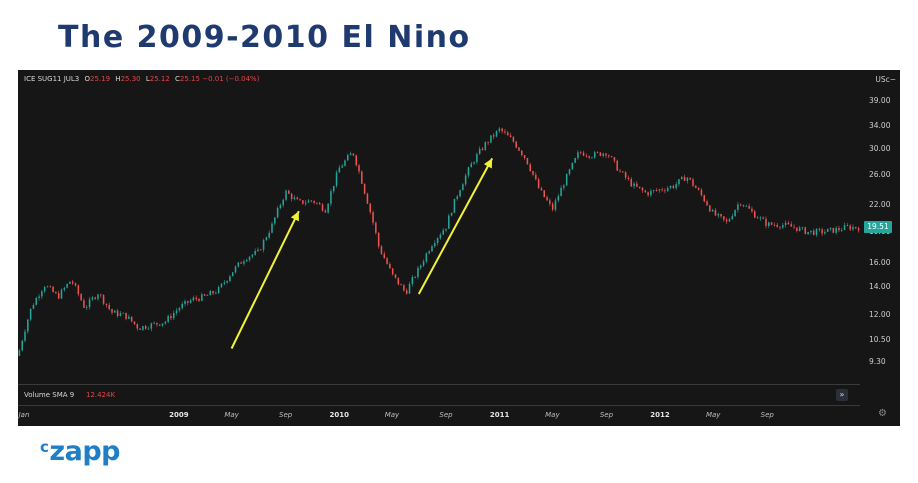 The width and height of the screenshot is (918, 483). What do you see at coordinates (231, 415) in the screenshot?
I see `x-tick-label: May` at bounding box center [231, 415].